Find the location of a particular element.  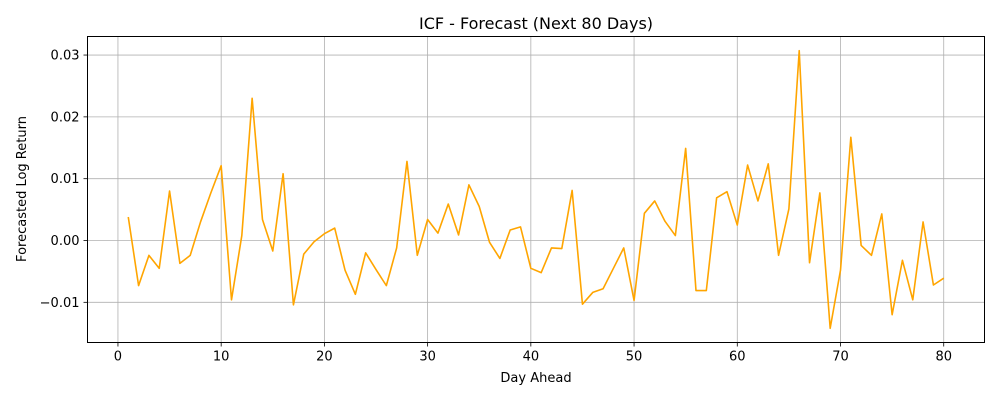

x-axis: 0 10 20 30 40 50 60 70 80 is located at coordinates (533, 353).